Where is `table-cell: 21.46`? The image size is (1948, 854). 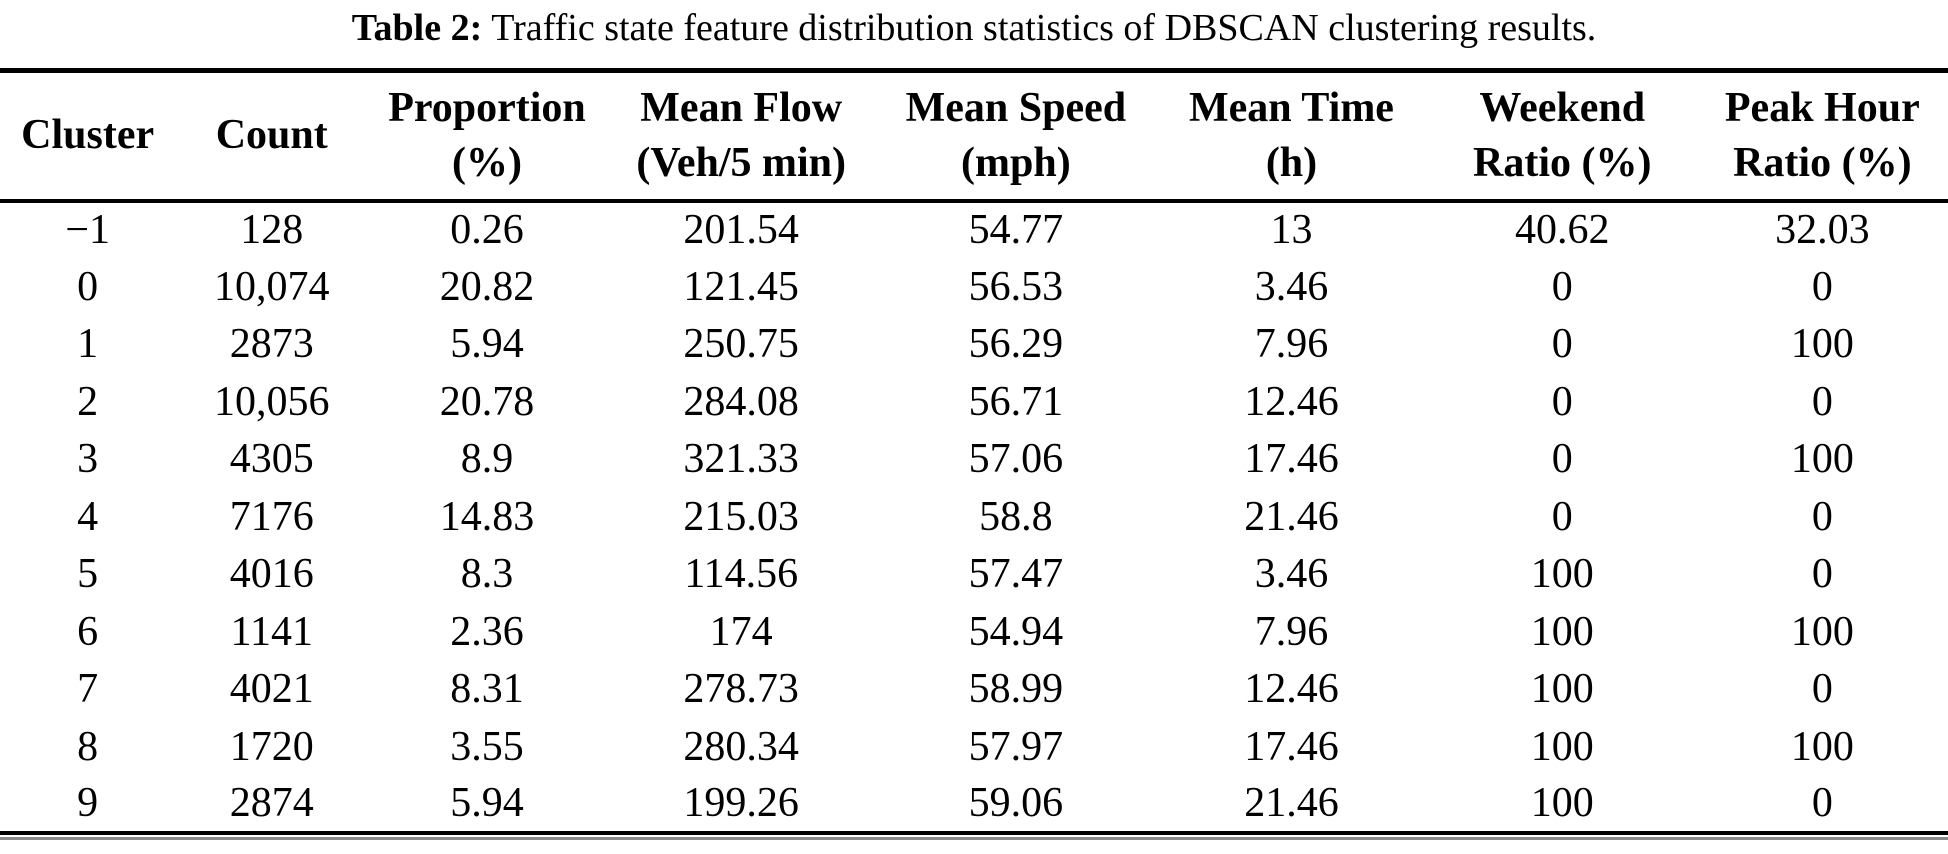
table-cell: 21.46 is located at coordinates (1291, 516).